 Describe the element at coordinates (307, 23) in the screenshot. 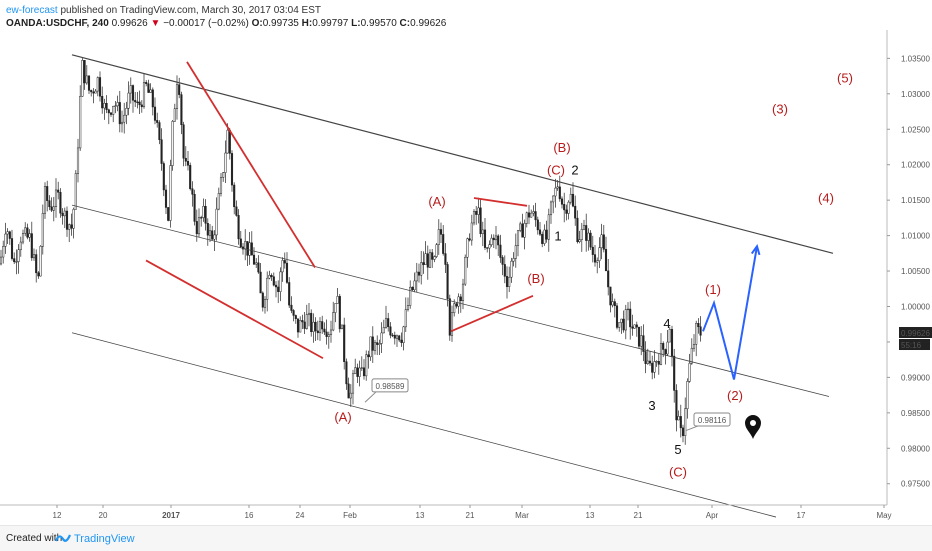

I see `high-label: H:` at that location.